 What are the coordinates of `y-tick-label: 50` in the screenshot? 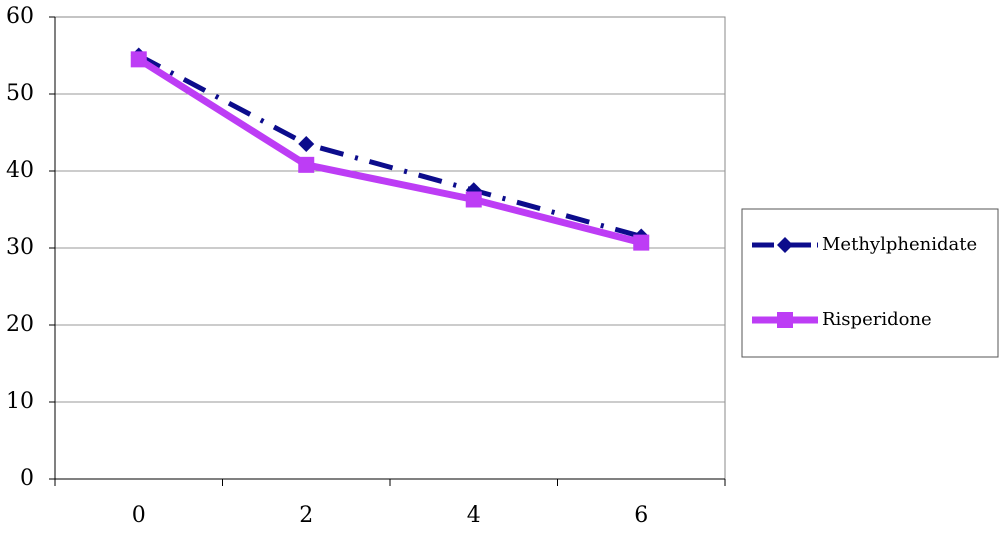 It's located at (20, 93).